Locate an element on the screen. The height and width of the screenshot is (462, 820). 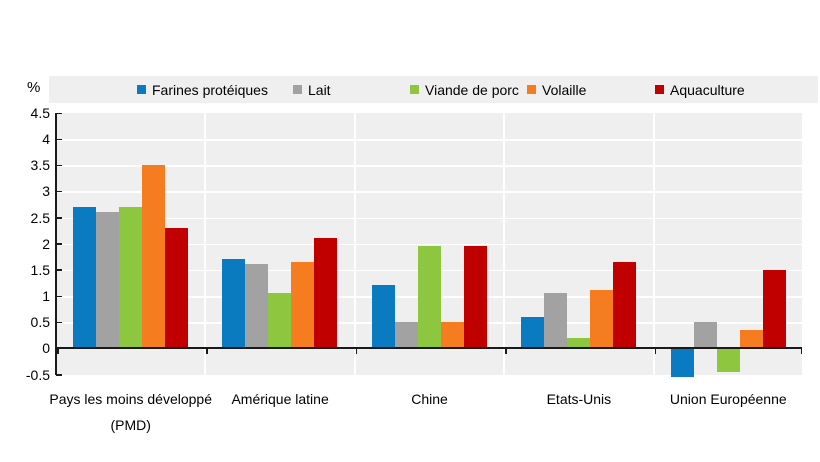
legend-label: Aquaculture is located at coordinates (707, 89).